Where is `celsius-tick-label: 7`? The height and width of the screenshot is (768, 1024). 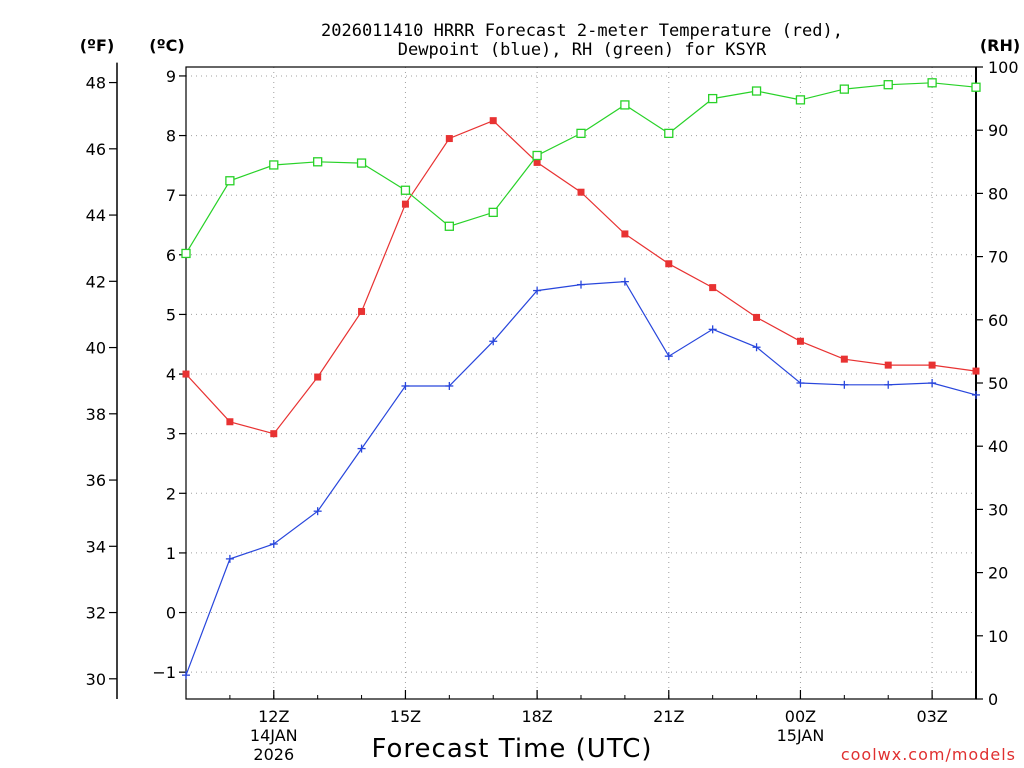
celsius-tick-label: 7 is located at coordinates (171, 195).